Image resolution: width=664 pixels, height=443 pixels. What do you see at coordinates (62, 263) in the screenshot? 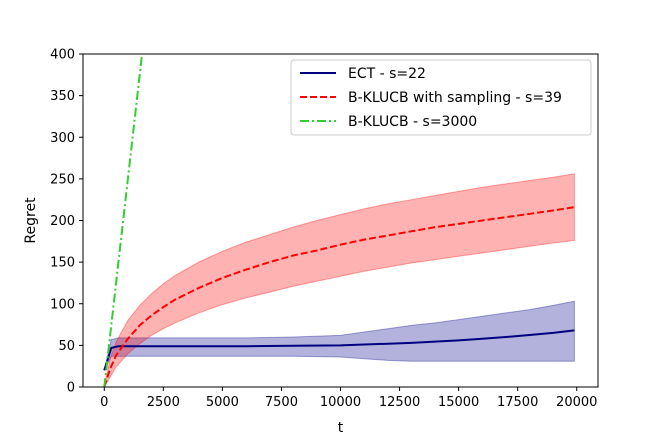
I see `y-tick-label: 150` at bounding box center [62, 263].